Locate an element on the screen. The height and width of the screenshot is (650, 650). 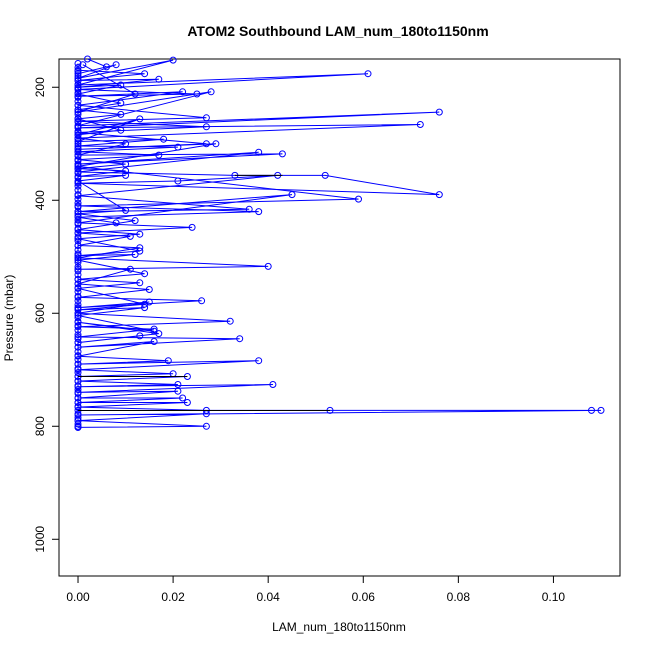
x-tick-label: 0.00 is located at coordinates (78, 597).